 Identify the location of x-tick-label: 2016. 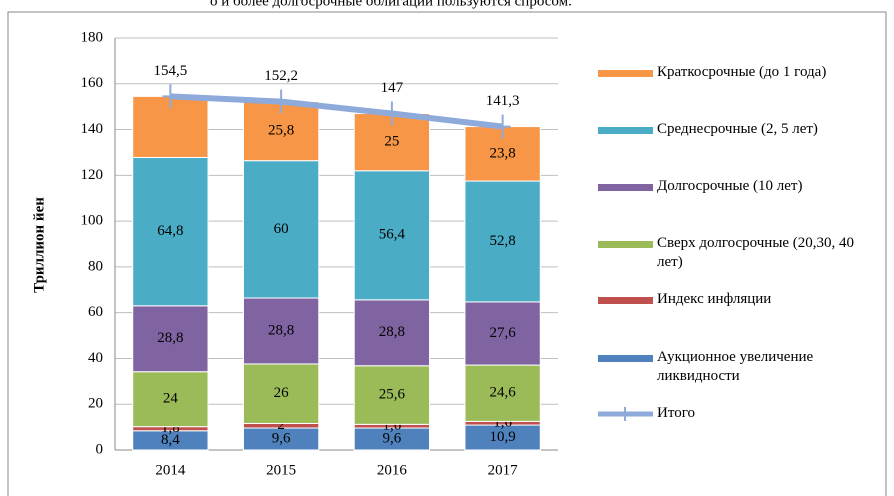
(392, 470).